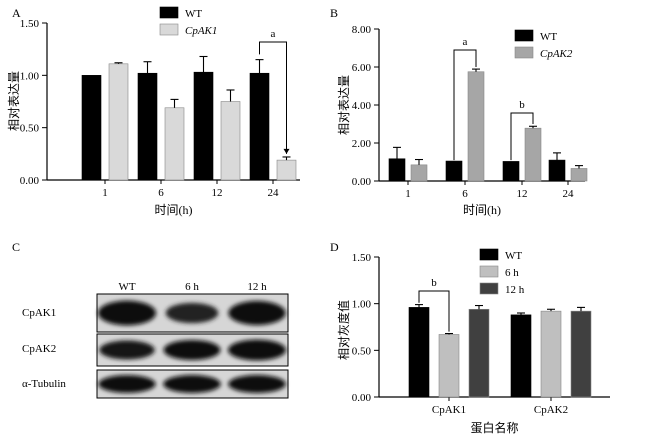 The height and width of the screenshot is (440, 671). What do you see at coordinates (126, 287) in the screenshot?
I see `lane-label-wt: WT` at bounding box center [126, 287].